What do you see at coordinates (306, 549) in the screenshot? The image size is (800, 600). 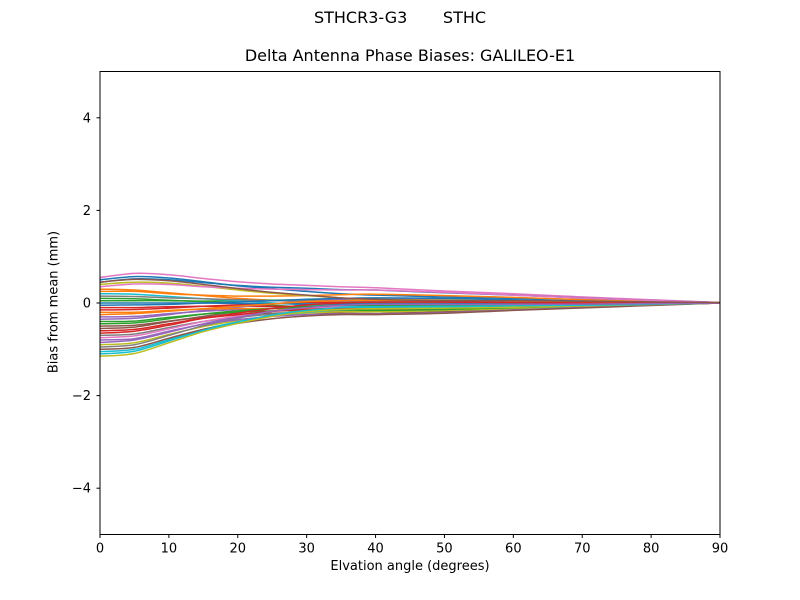 I see `x-tick-label: 30` at bounding box center [306, 549].